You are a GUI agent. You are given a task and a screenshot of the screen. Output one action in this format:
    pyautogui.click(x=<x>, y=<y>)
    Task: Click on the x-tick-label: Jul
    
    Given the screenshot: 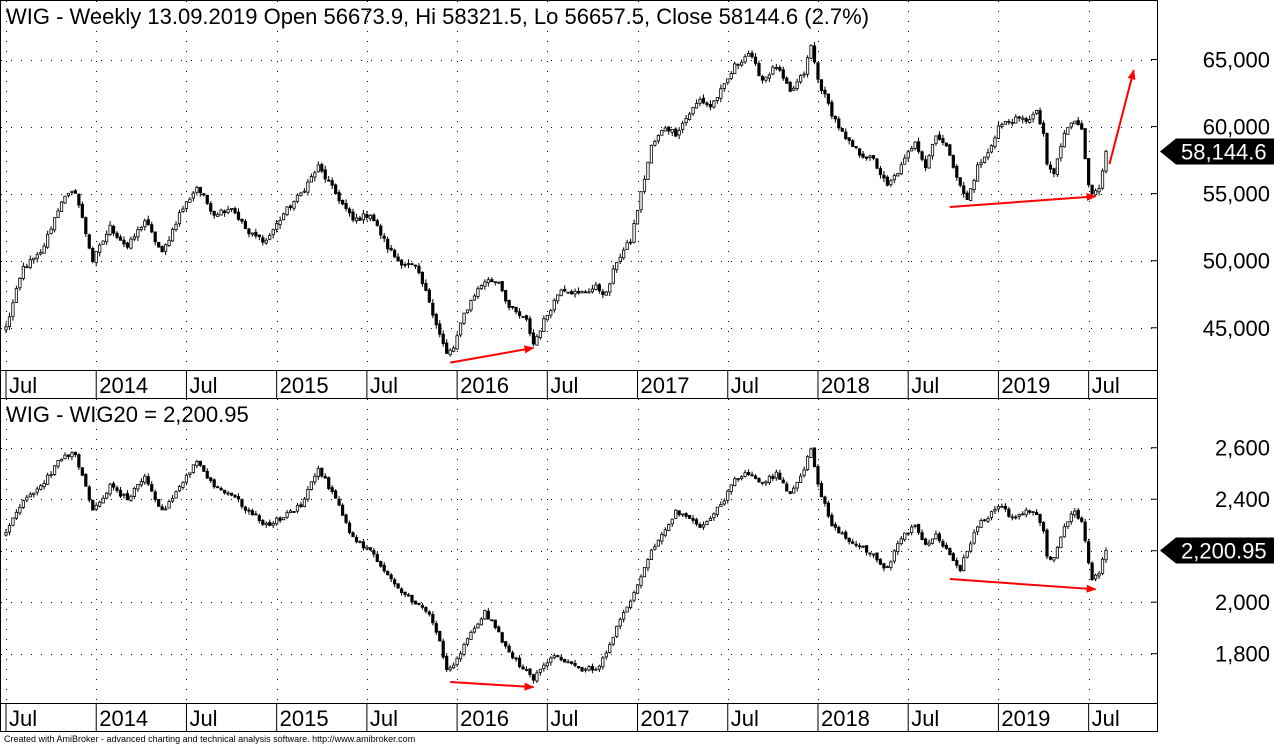 What is the action you would take?
    pyautogui.click(x=1106, y=385)
    